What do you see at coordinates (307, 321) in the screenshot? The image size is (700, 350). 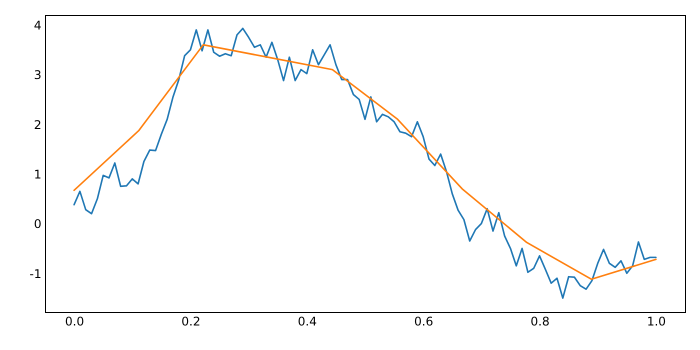 I see `x-tick-label: 0.4` at bounding box center [307, 321].